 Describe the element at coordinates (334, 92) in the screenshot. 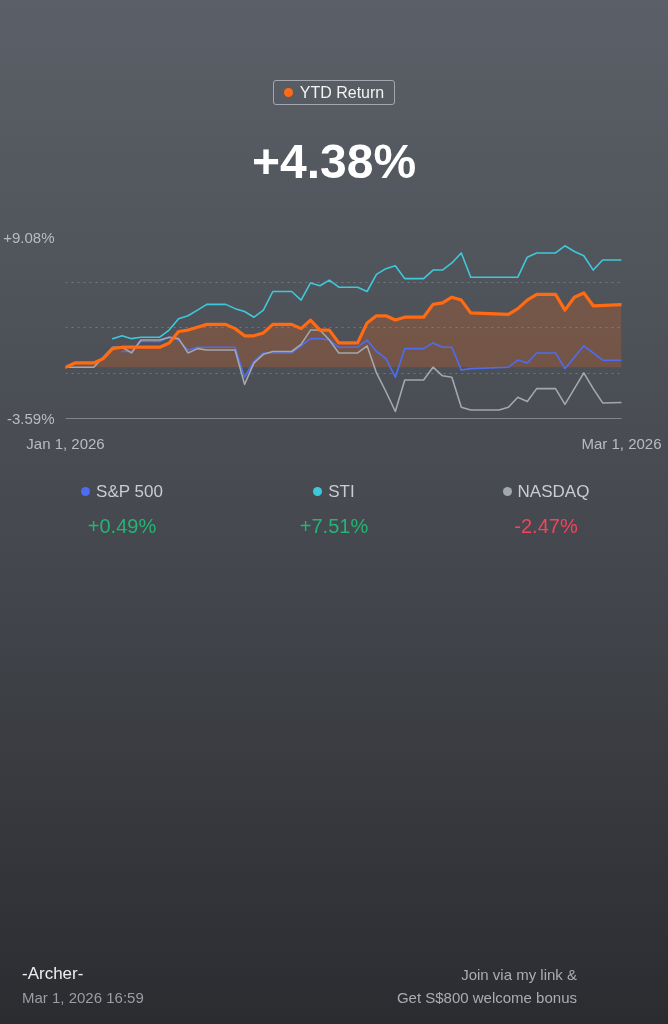

I see `chart-title: YTD Return` at that location.